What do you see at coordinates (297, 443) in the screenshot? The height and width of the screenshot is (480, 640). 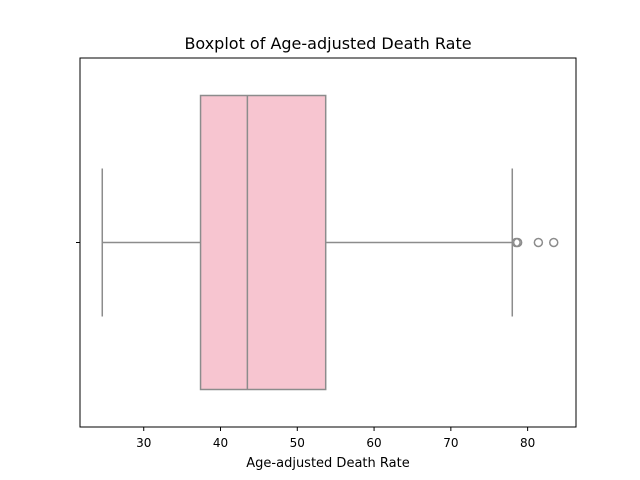 I see `x-tick-label: 50` at bounding box center [297, 443].